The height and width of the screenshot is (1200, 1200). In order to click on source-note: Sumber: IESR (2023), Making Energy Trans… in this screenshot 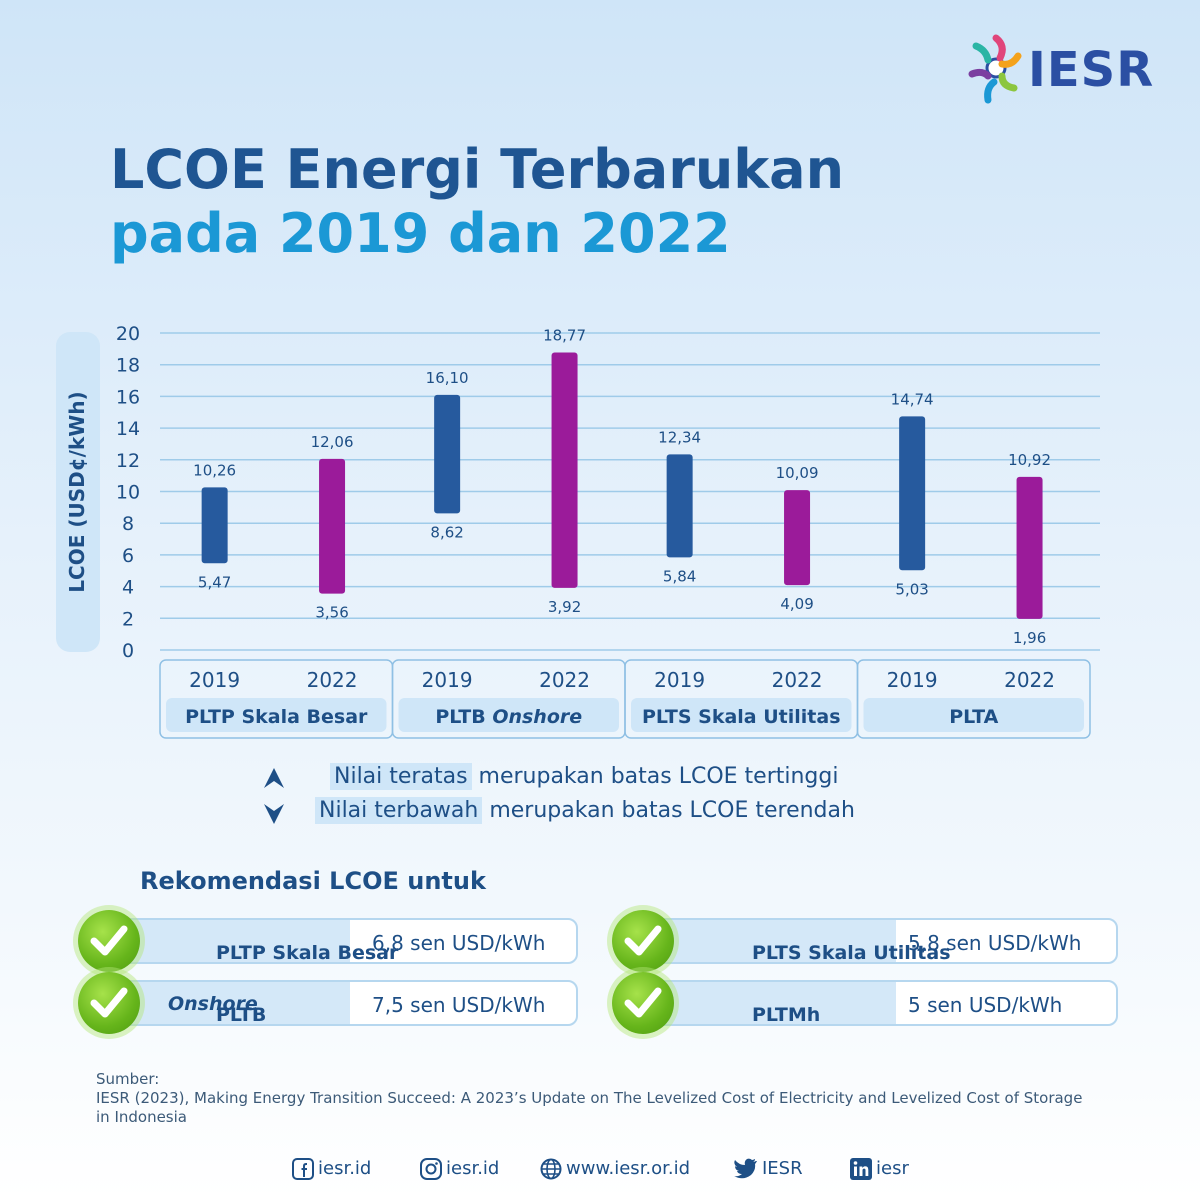, I will do `click(596, 1098)`.